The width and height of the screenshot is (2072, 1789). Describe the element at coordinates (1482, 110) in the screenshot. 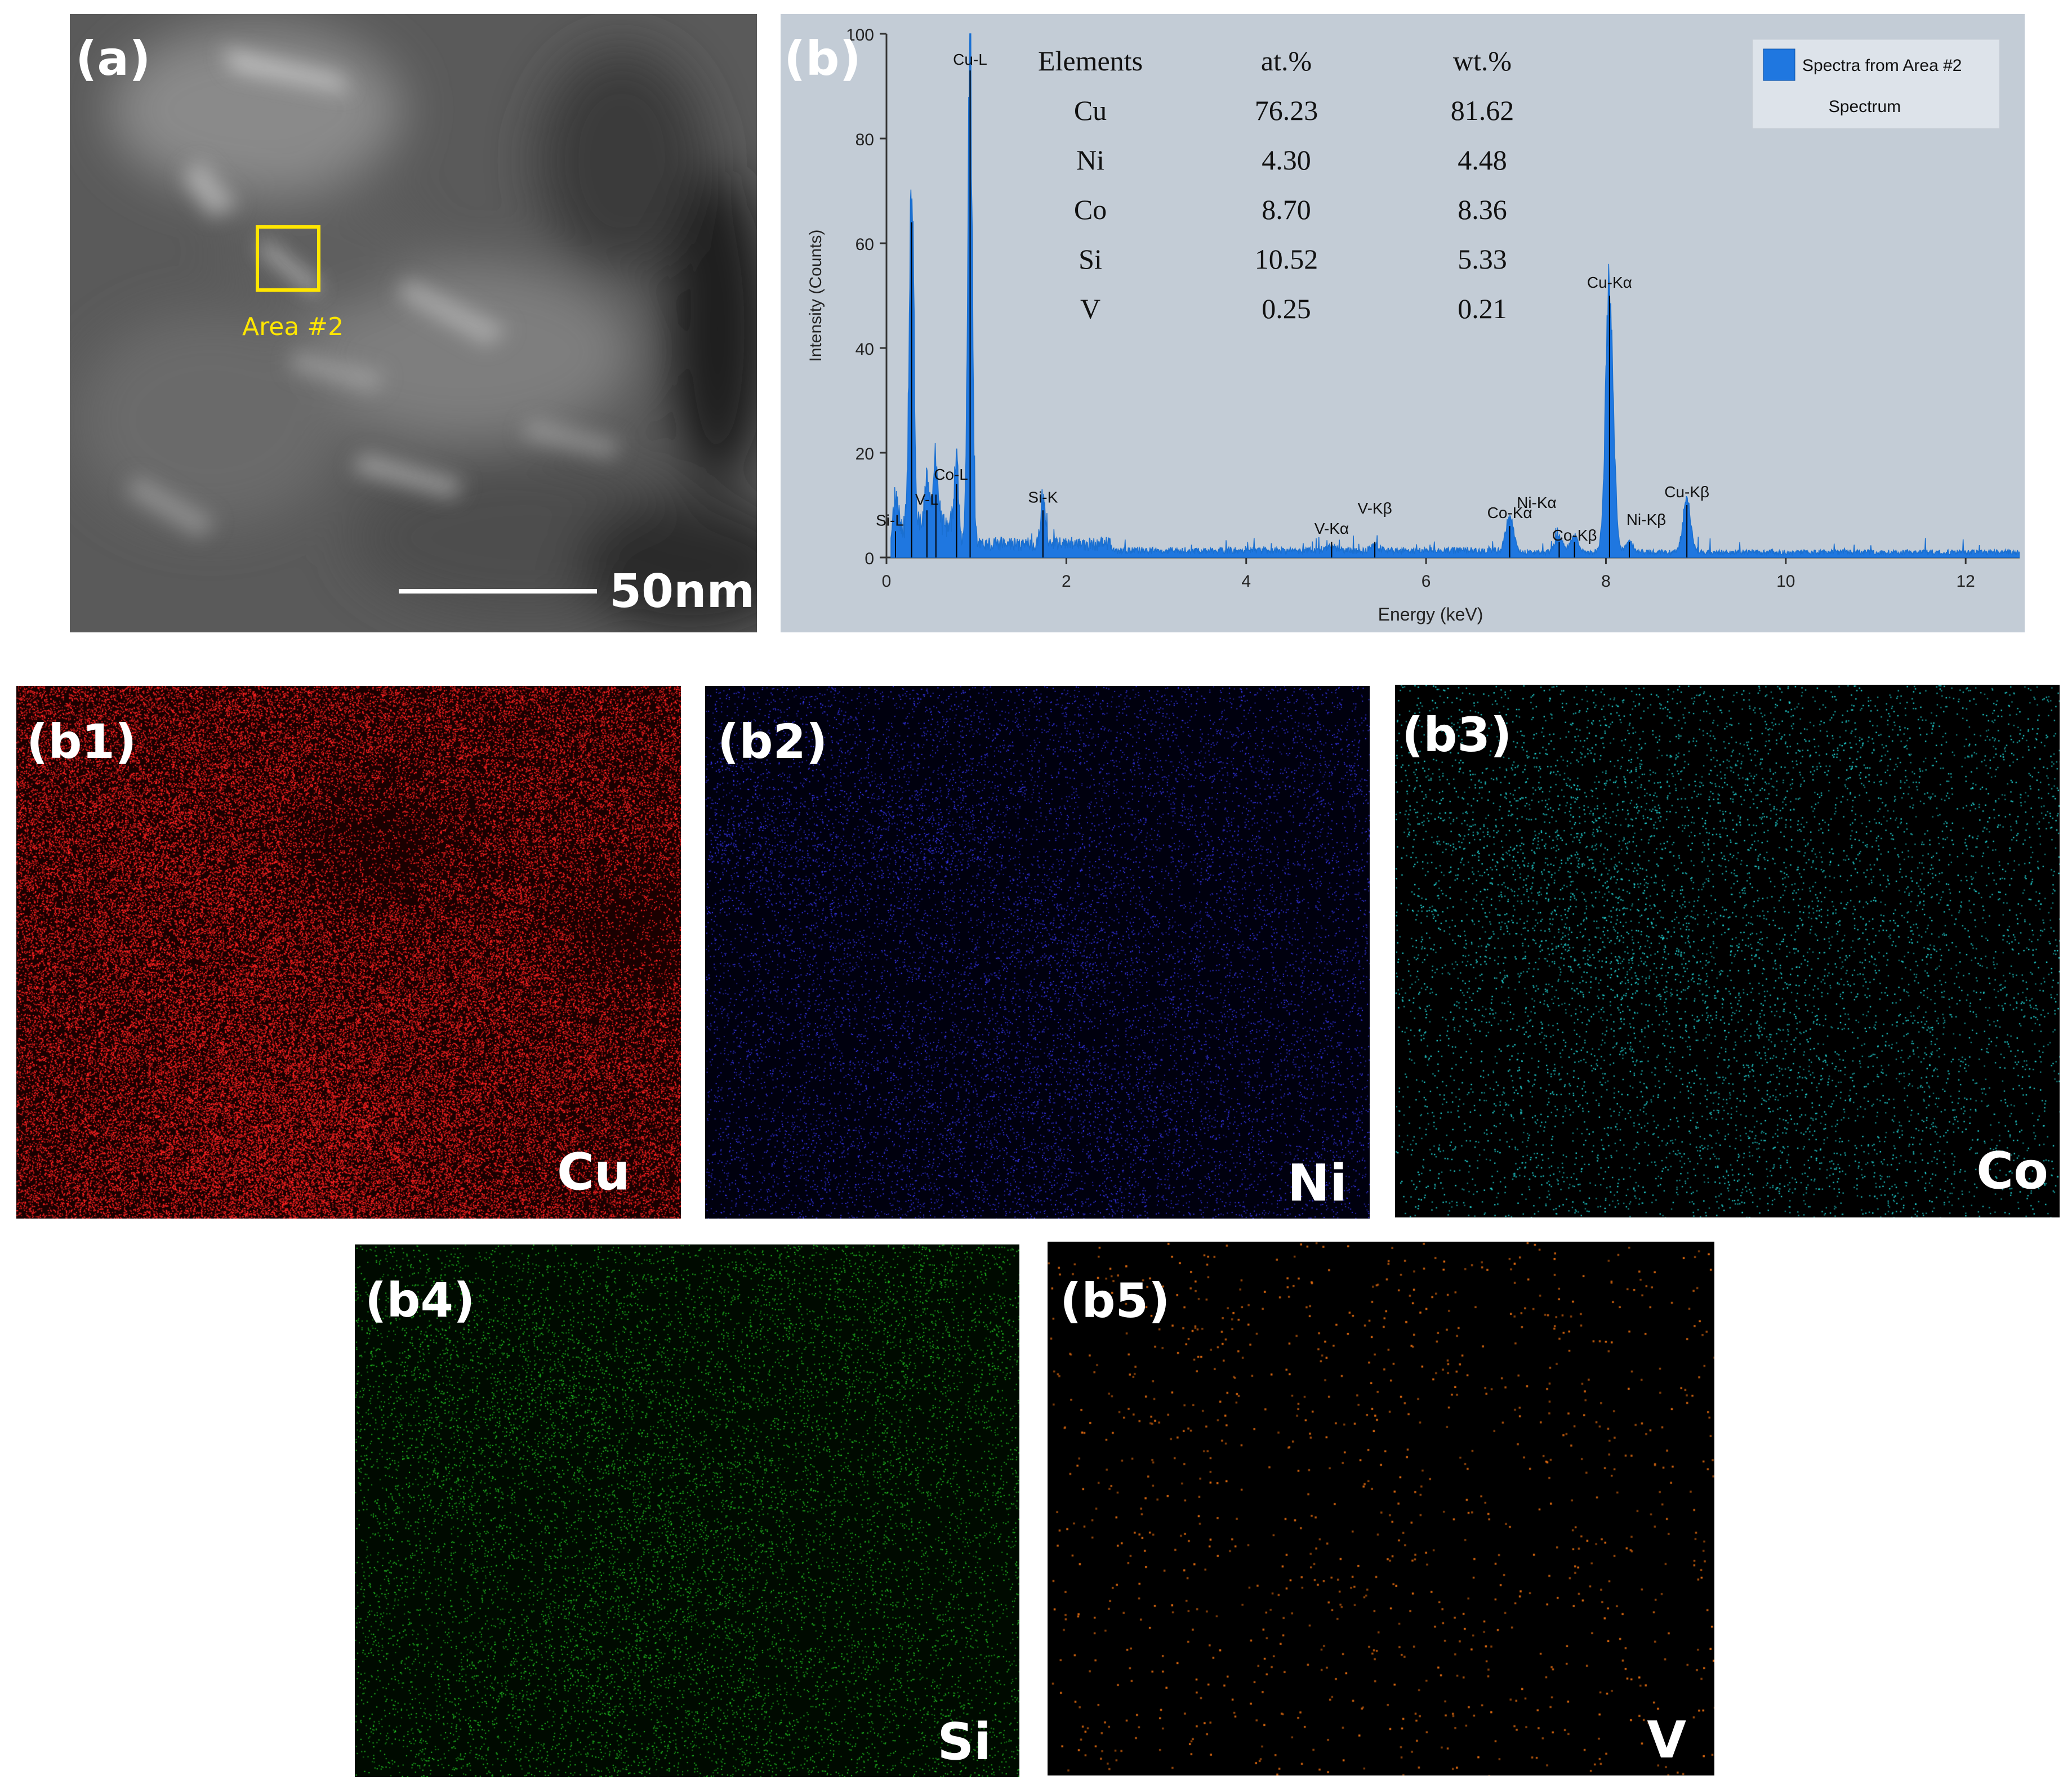

I see `table-value-cell: 81.62` at that location.